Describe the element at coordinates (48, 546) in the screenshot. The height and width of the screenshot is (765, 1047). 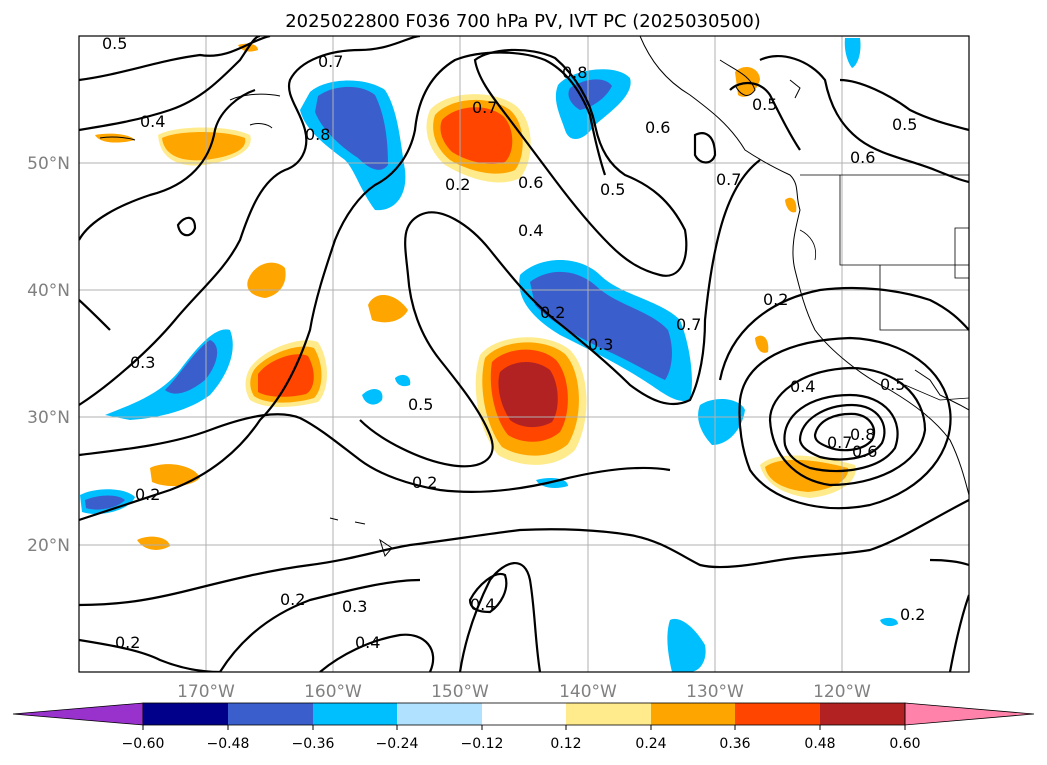
I see `lat-label: 20°N` at that location.